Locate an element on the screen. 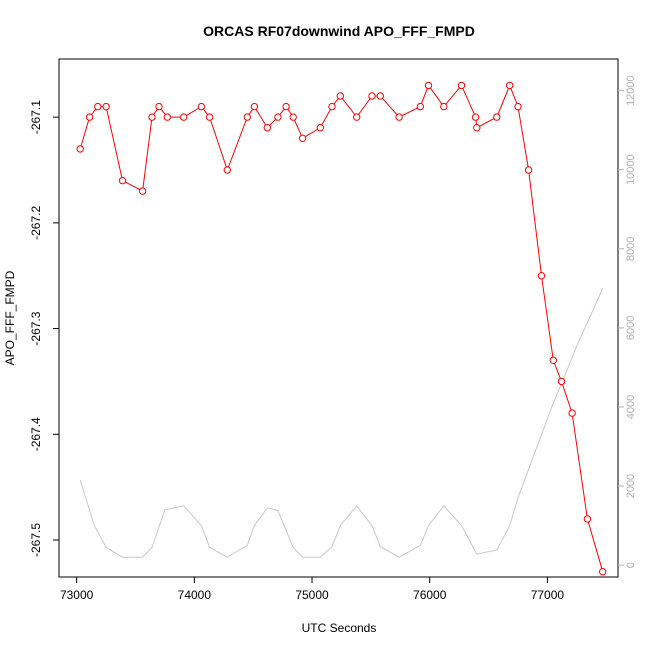 The height and width of the screenshot is (650, 650). x-axis-label: UTC Seconds is located at coordinates (339, 628).